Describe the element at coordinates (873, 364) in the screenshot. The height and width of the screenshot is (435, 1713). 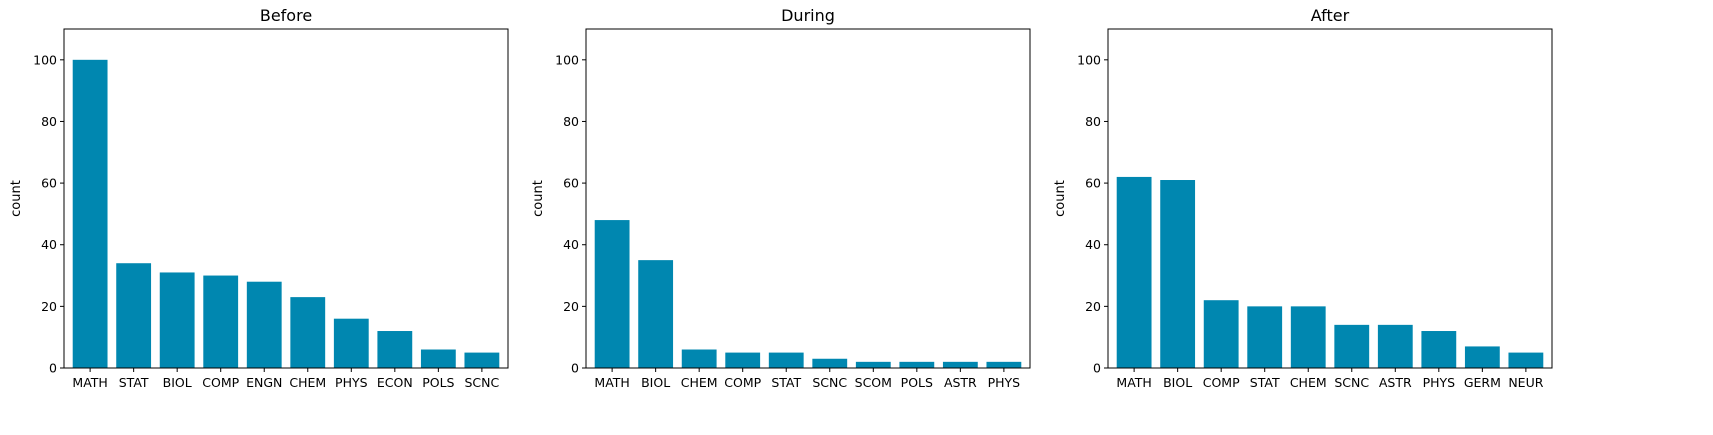
I see `bar-scom` at that location.